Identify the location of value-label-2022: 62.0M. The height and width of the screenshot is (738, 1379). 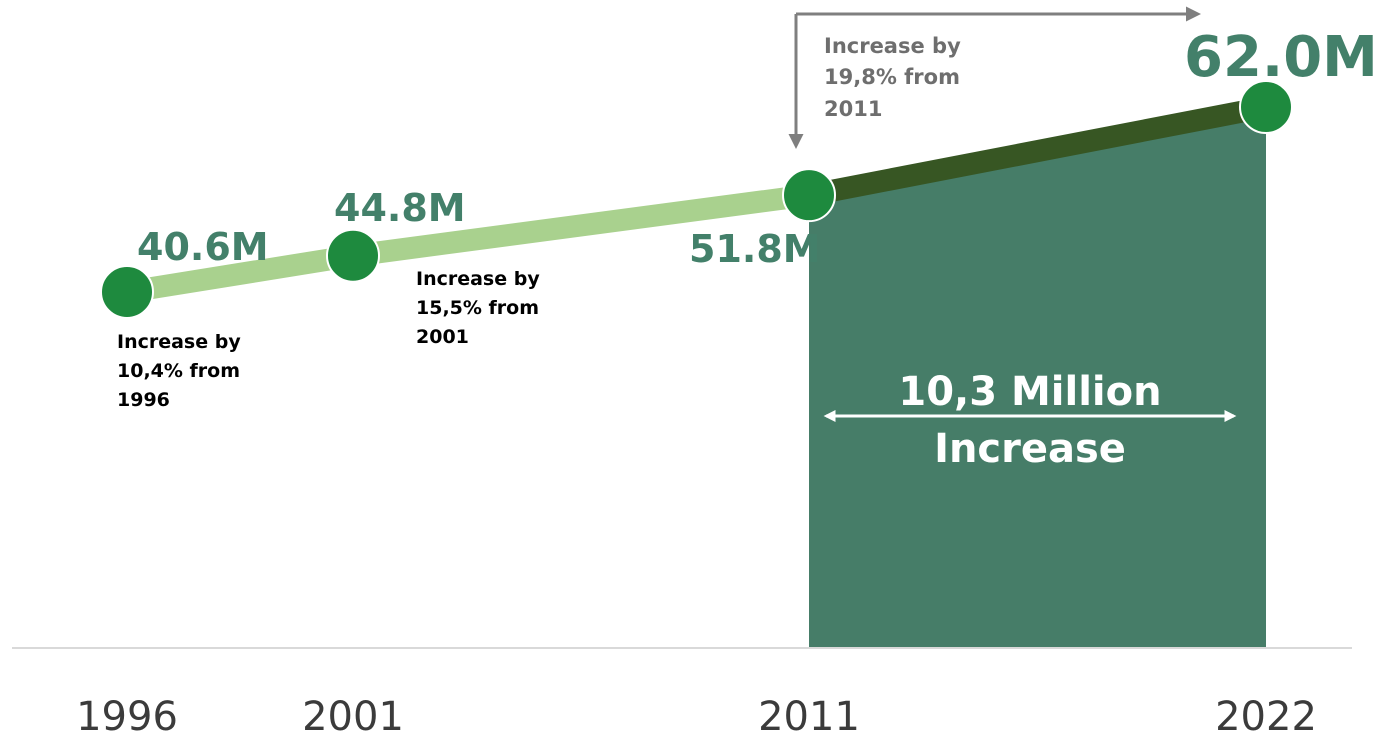
(1281, 57).